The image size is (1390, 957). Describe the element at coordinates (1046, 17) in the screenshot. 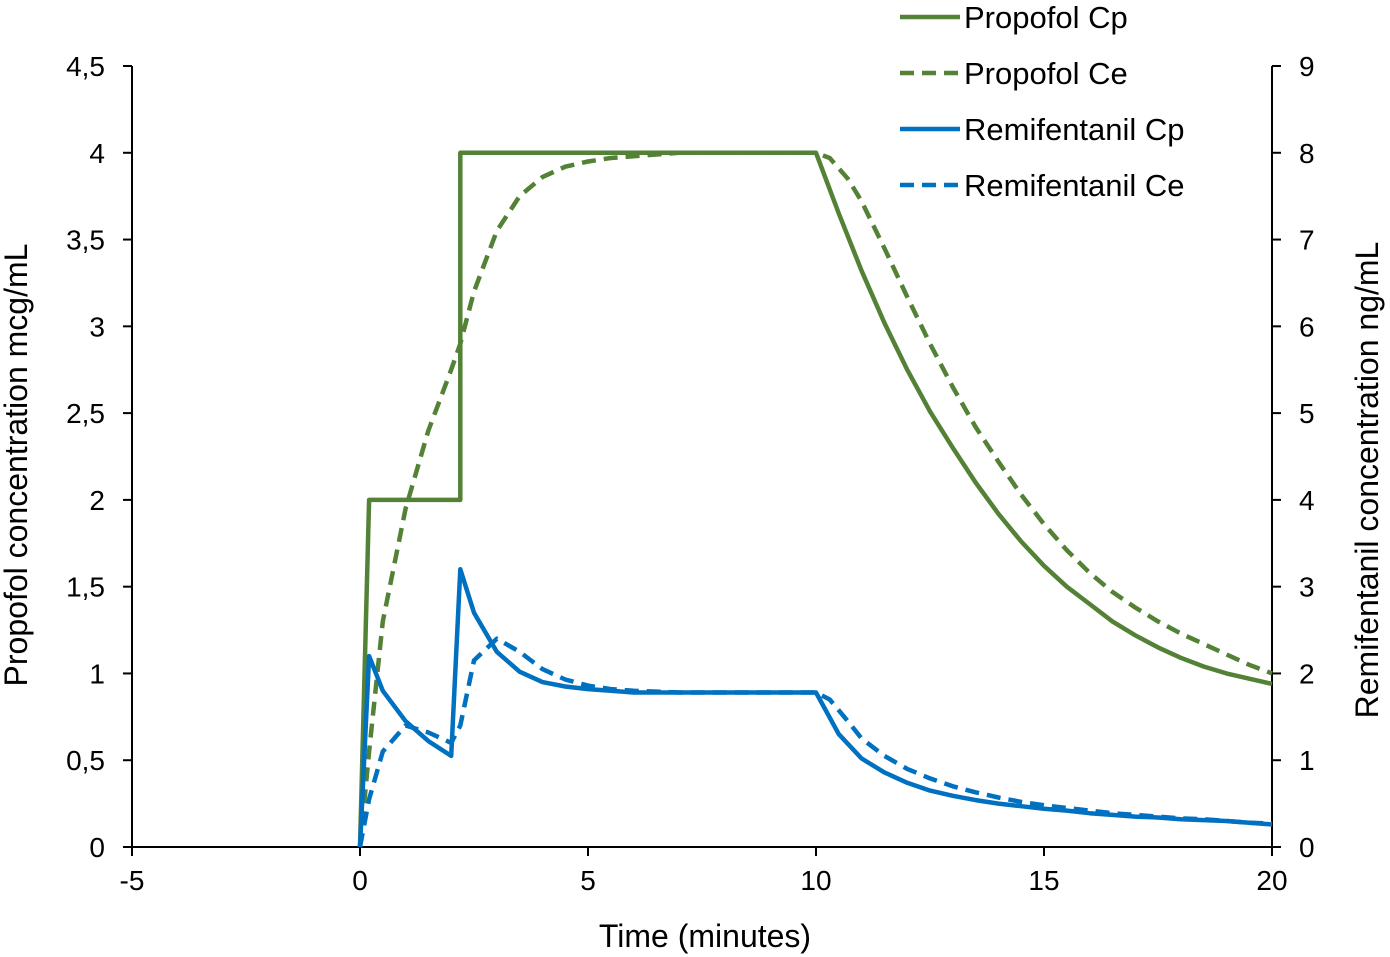

I see `legend-label: Propofol Cp` at that location.